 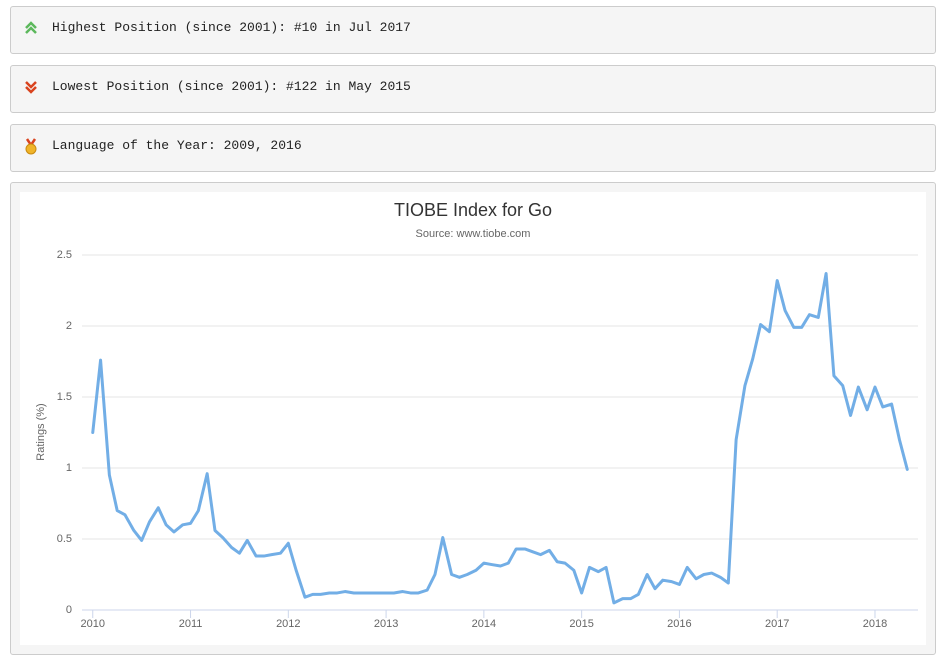 I want to click on x-tick-label: 2017, so click(x=777, y=624).